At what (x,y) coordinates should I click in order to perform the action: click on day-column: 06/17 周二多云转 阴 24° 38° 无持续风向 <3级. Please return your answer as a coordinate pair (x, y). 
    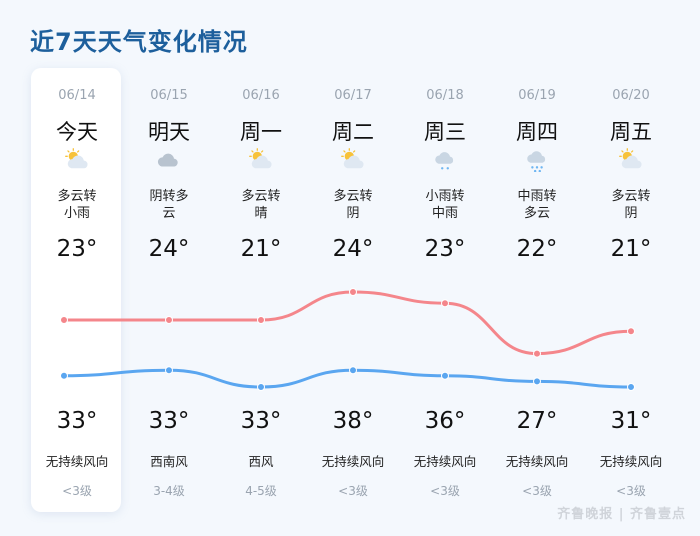
    Looking at the image, I should click on (353, 290).